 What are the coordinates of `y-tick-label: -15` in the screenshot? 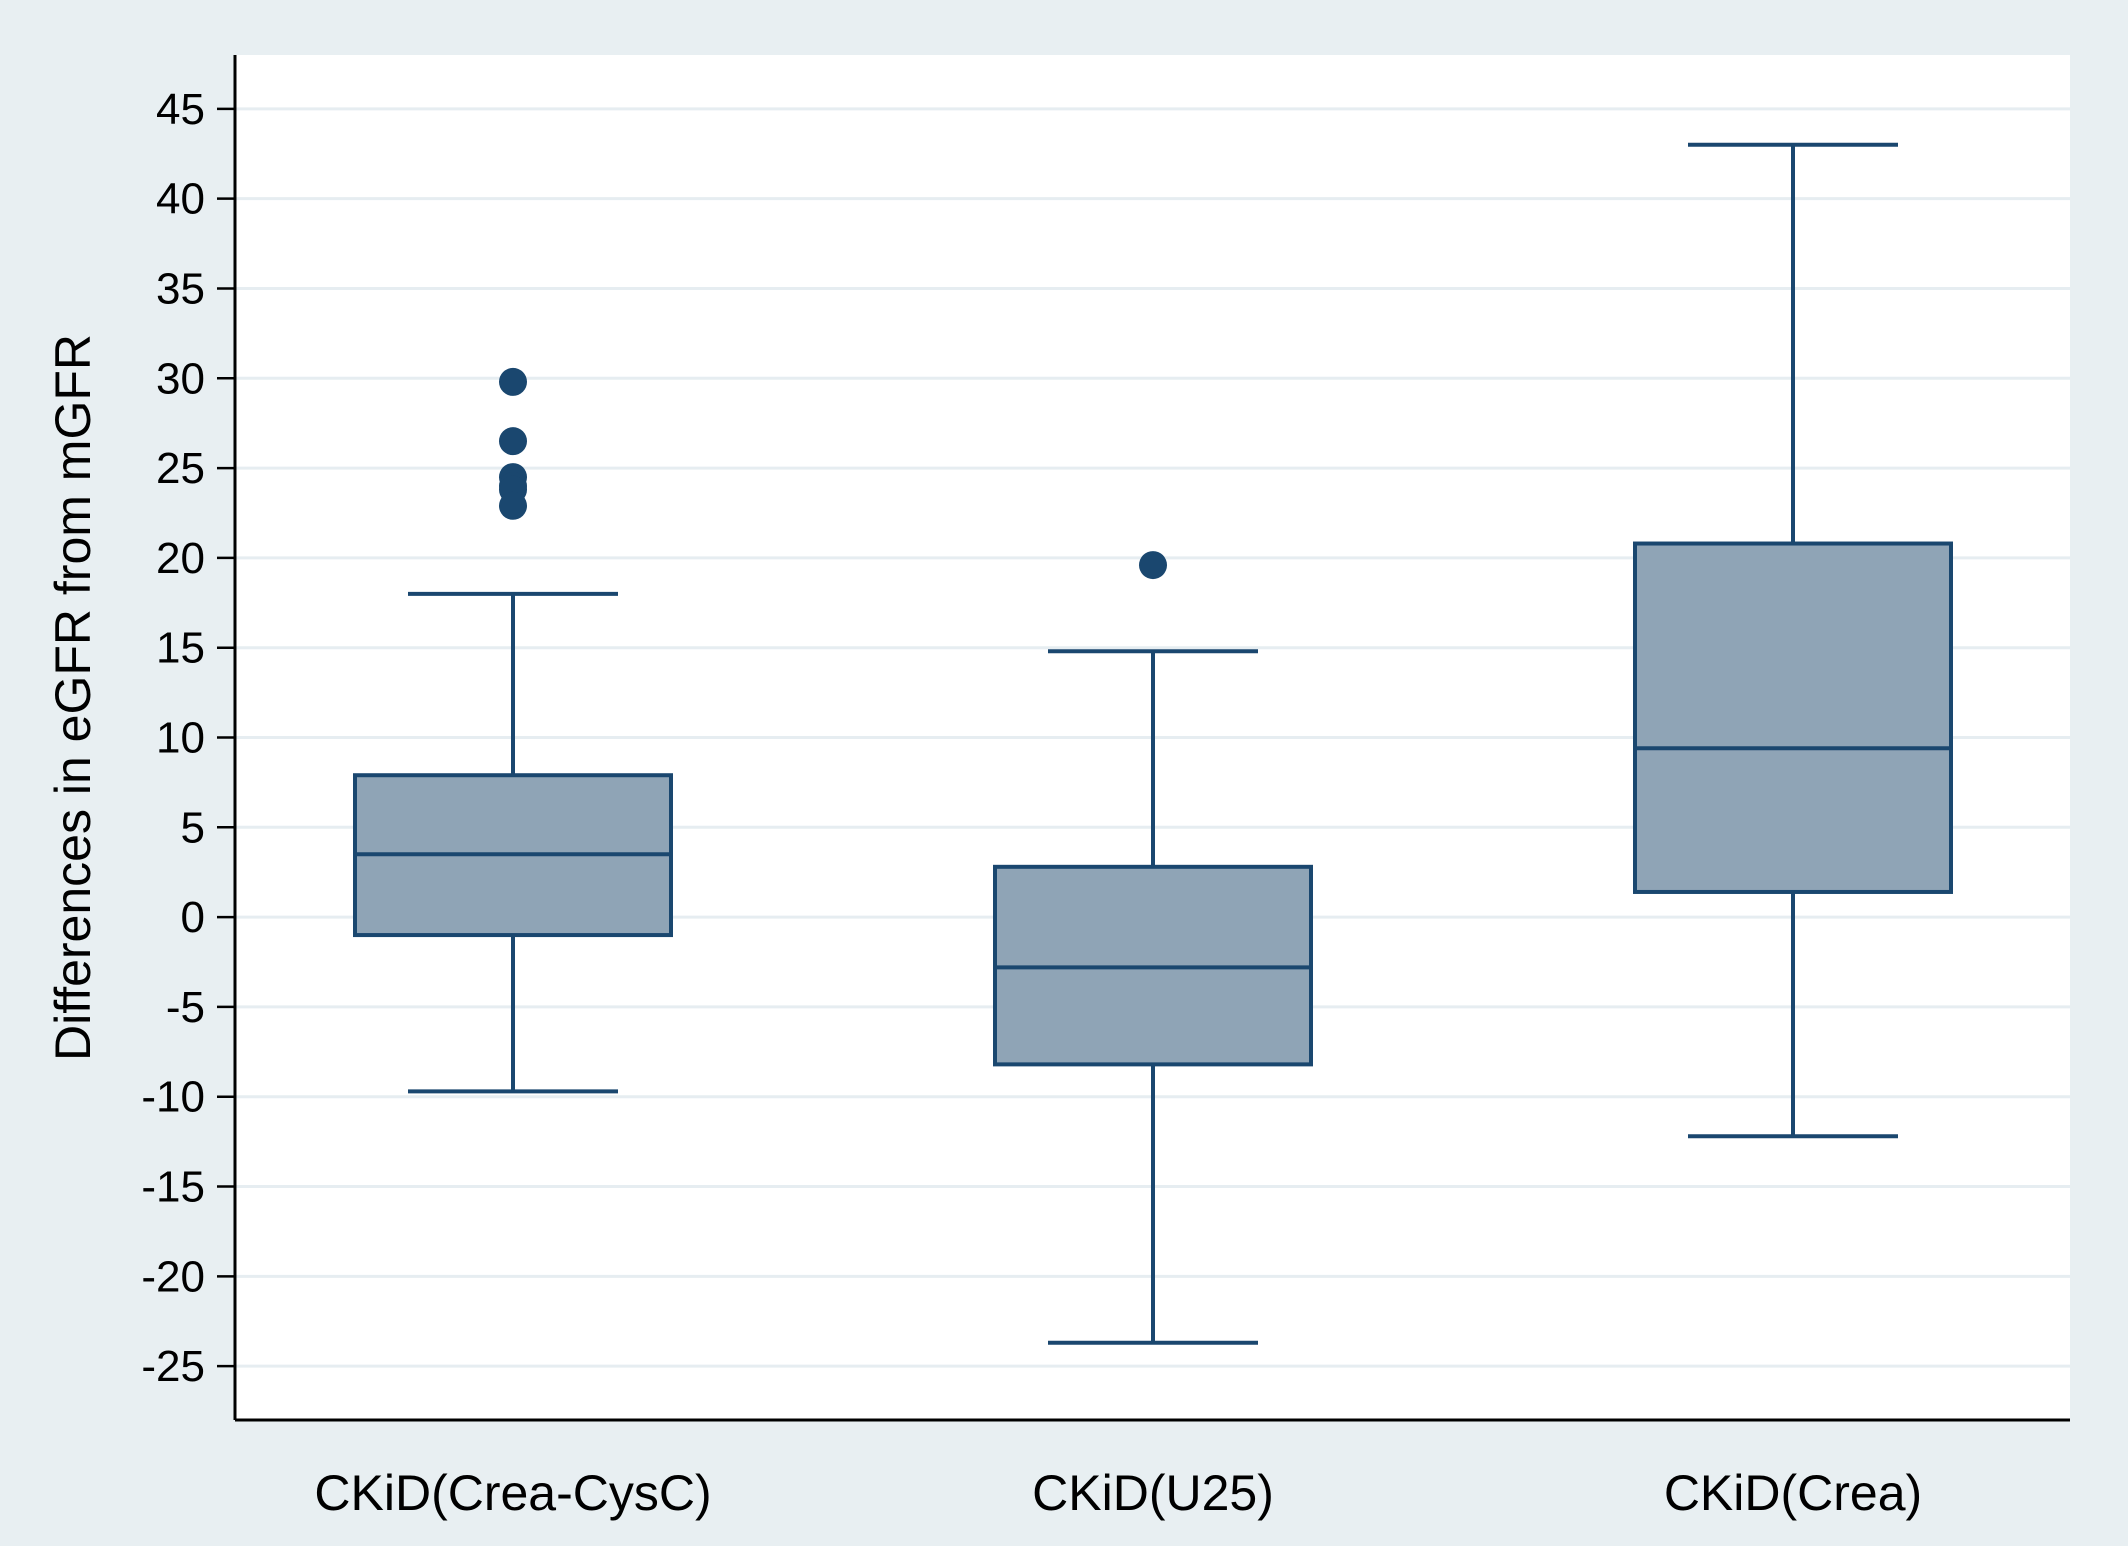 It's located at (173, 1187).